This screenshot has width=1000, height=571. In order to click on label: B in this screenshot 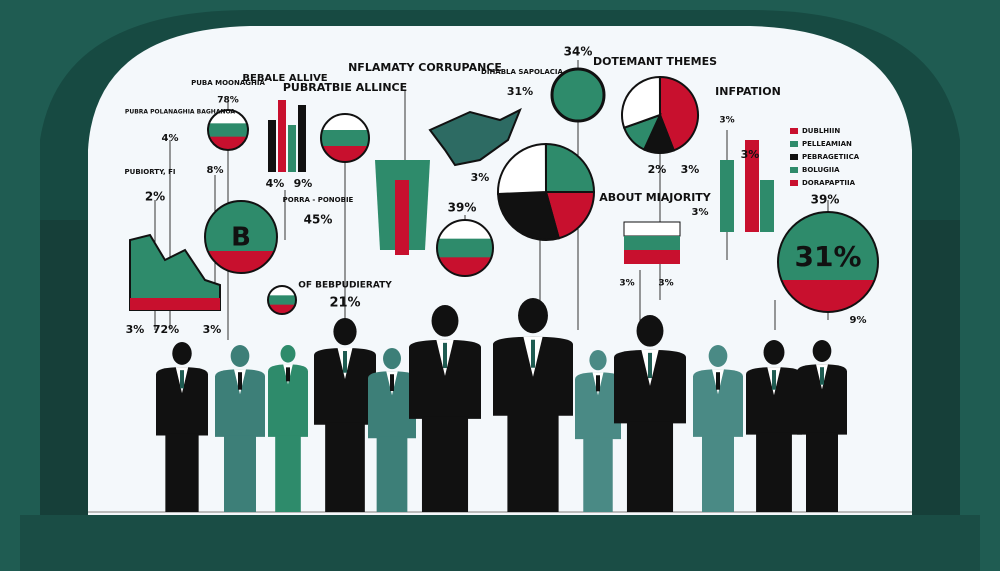, I will do `click(241, 238)`.